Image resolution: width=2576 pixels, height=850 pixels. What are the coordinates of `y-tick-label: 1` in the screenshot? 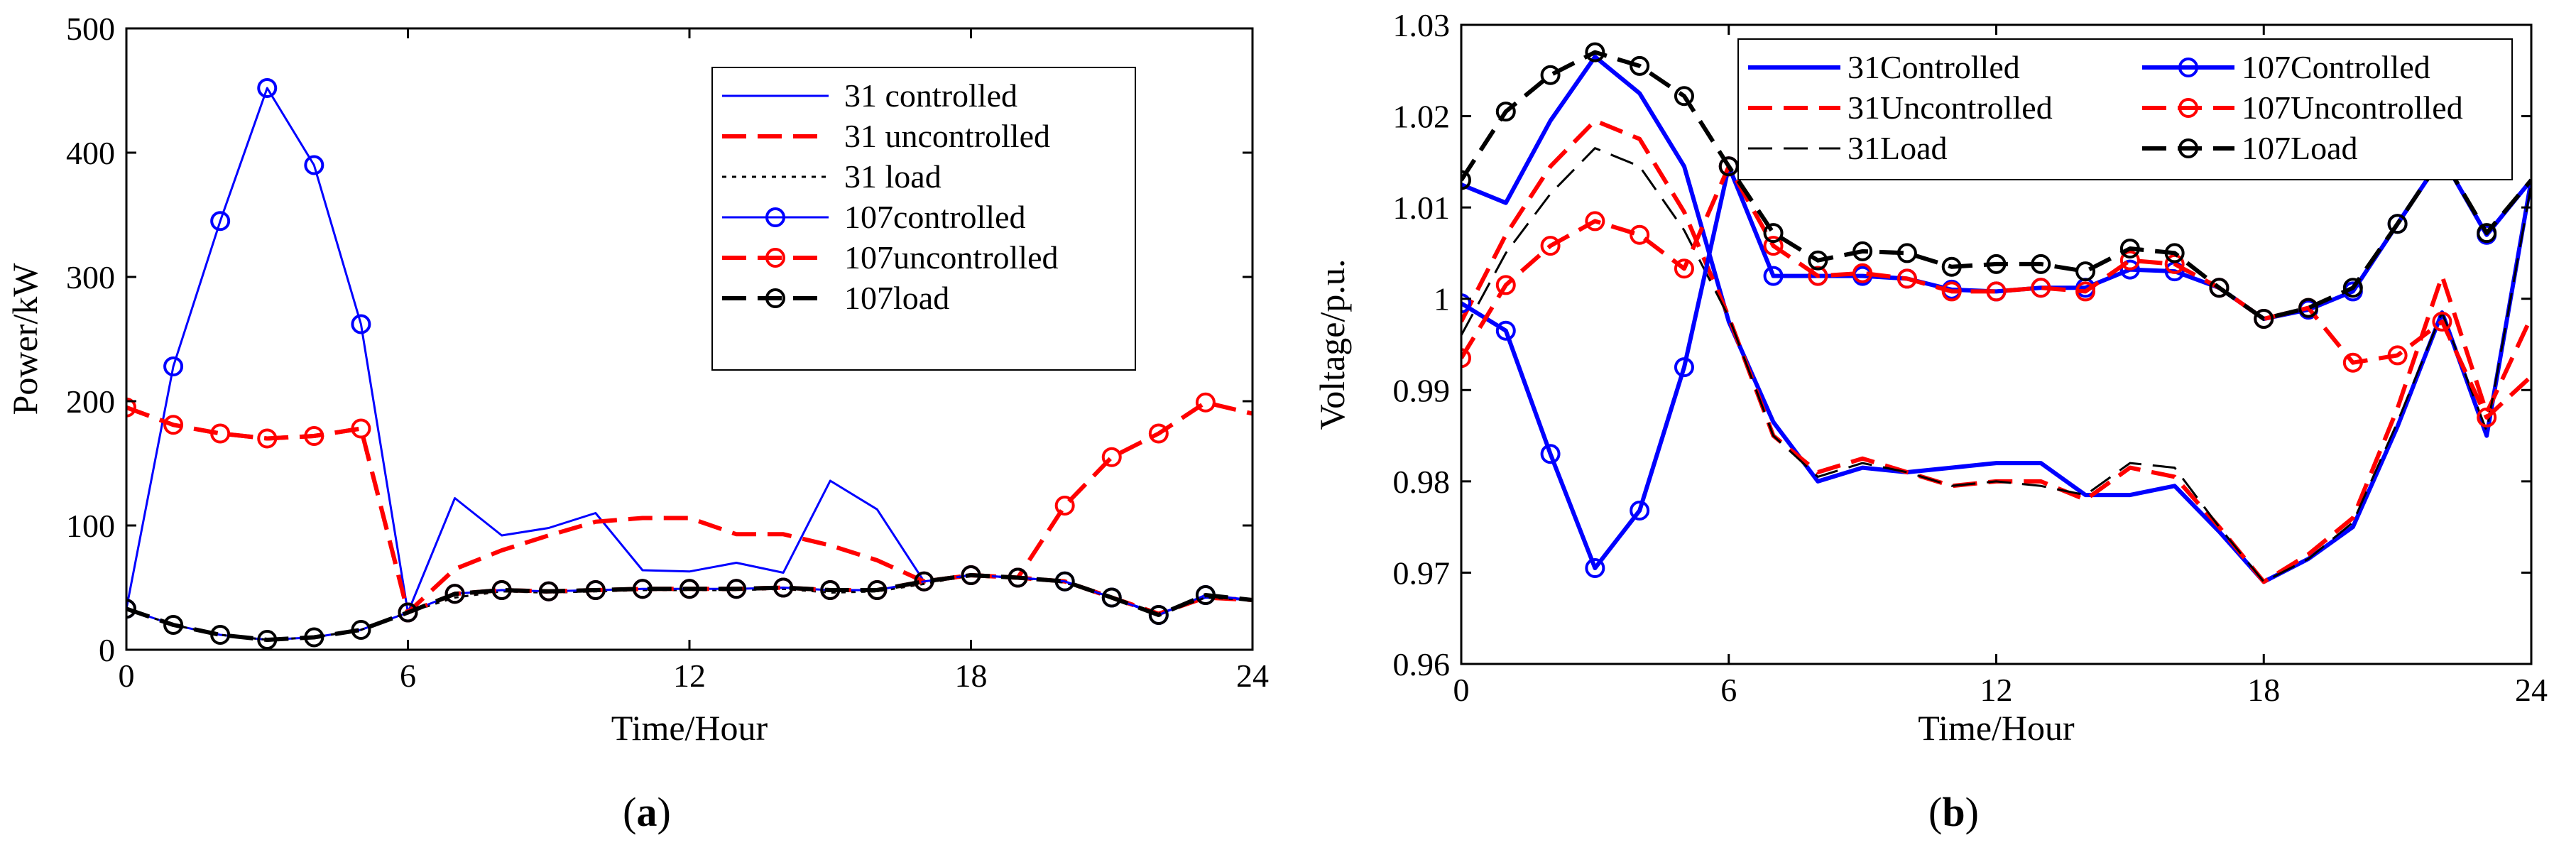 It's located at (1442, 299).